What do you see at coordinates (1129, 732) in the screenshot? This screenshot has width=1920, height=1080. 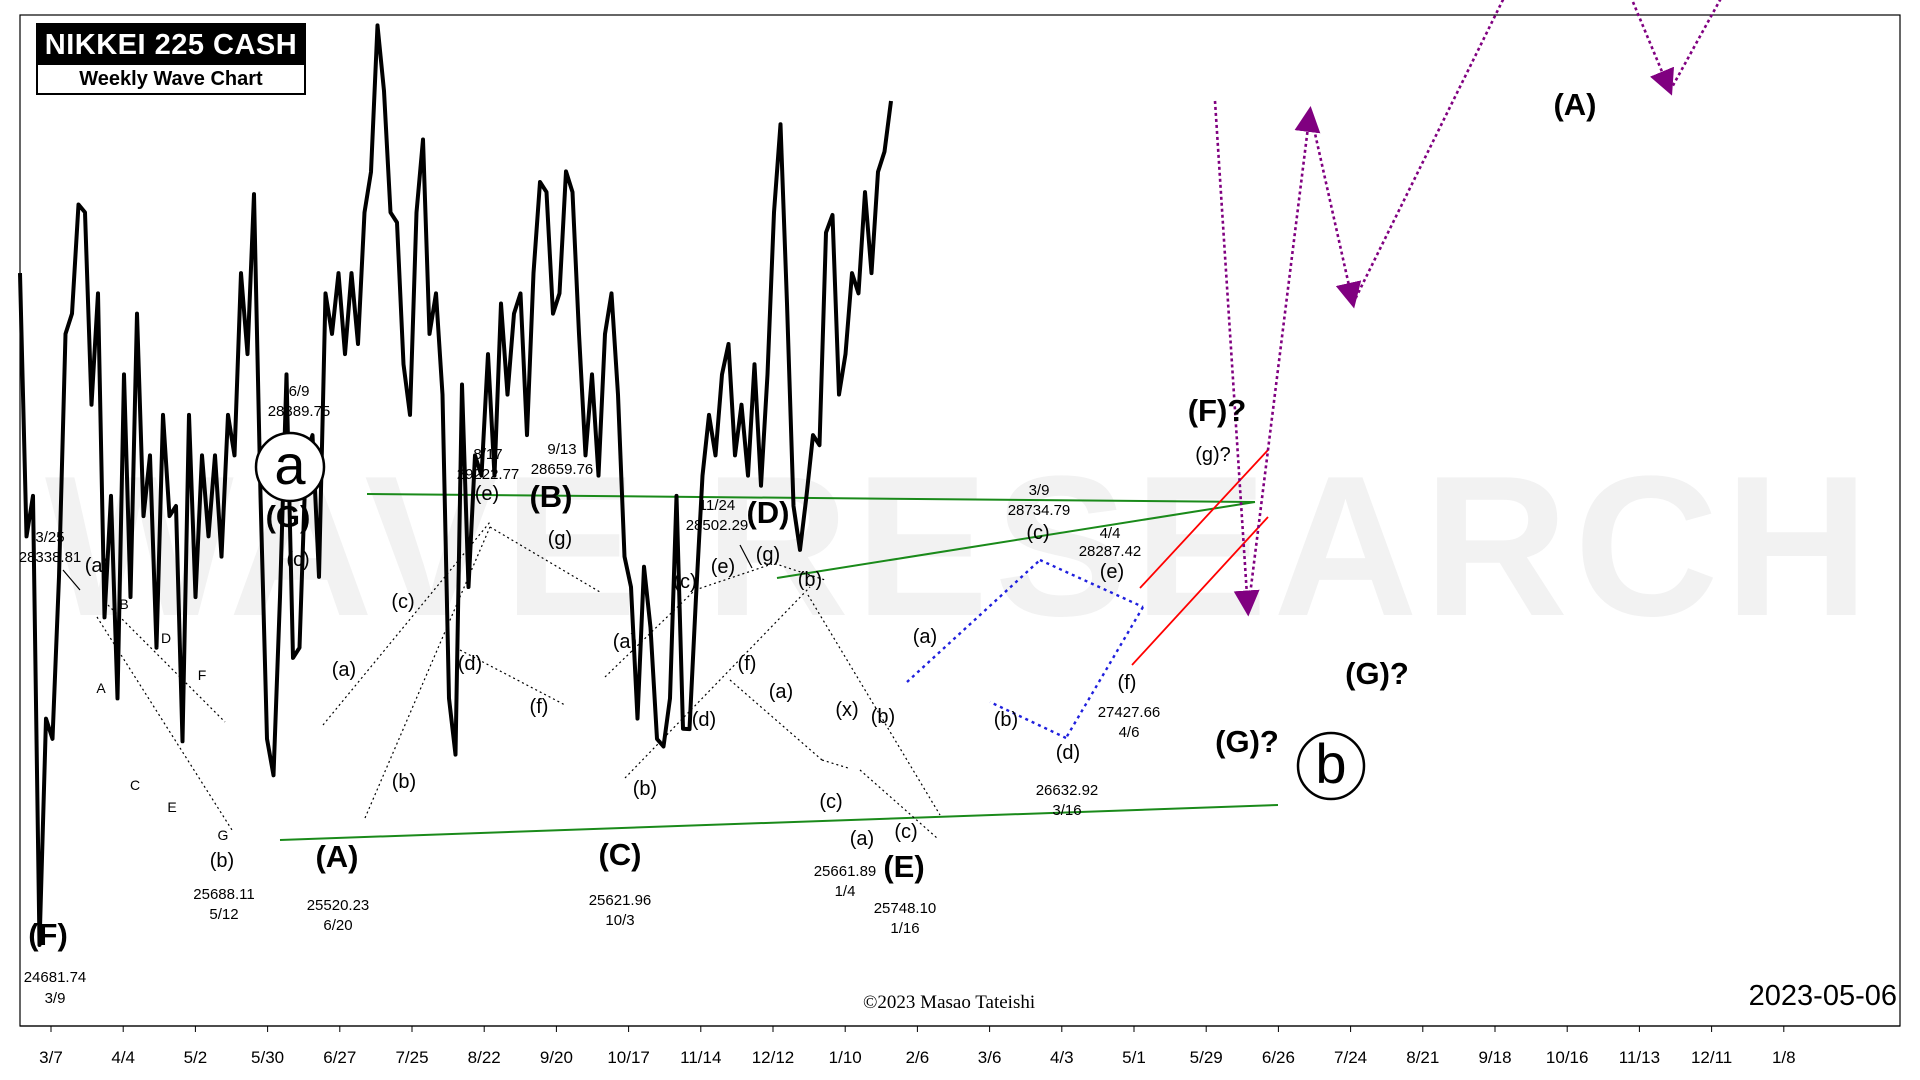 I see `annotation-date: 4/6` at bounding box center [1129, 732].